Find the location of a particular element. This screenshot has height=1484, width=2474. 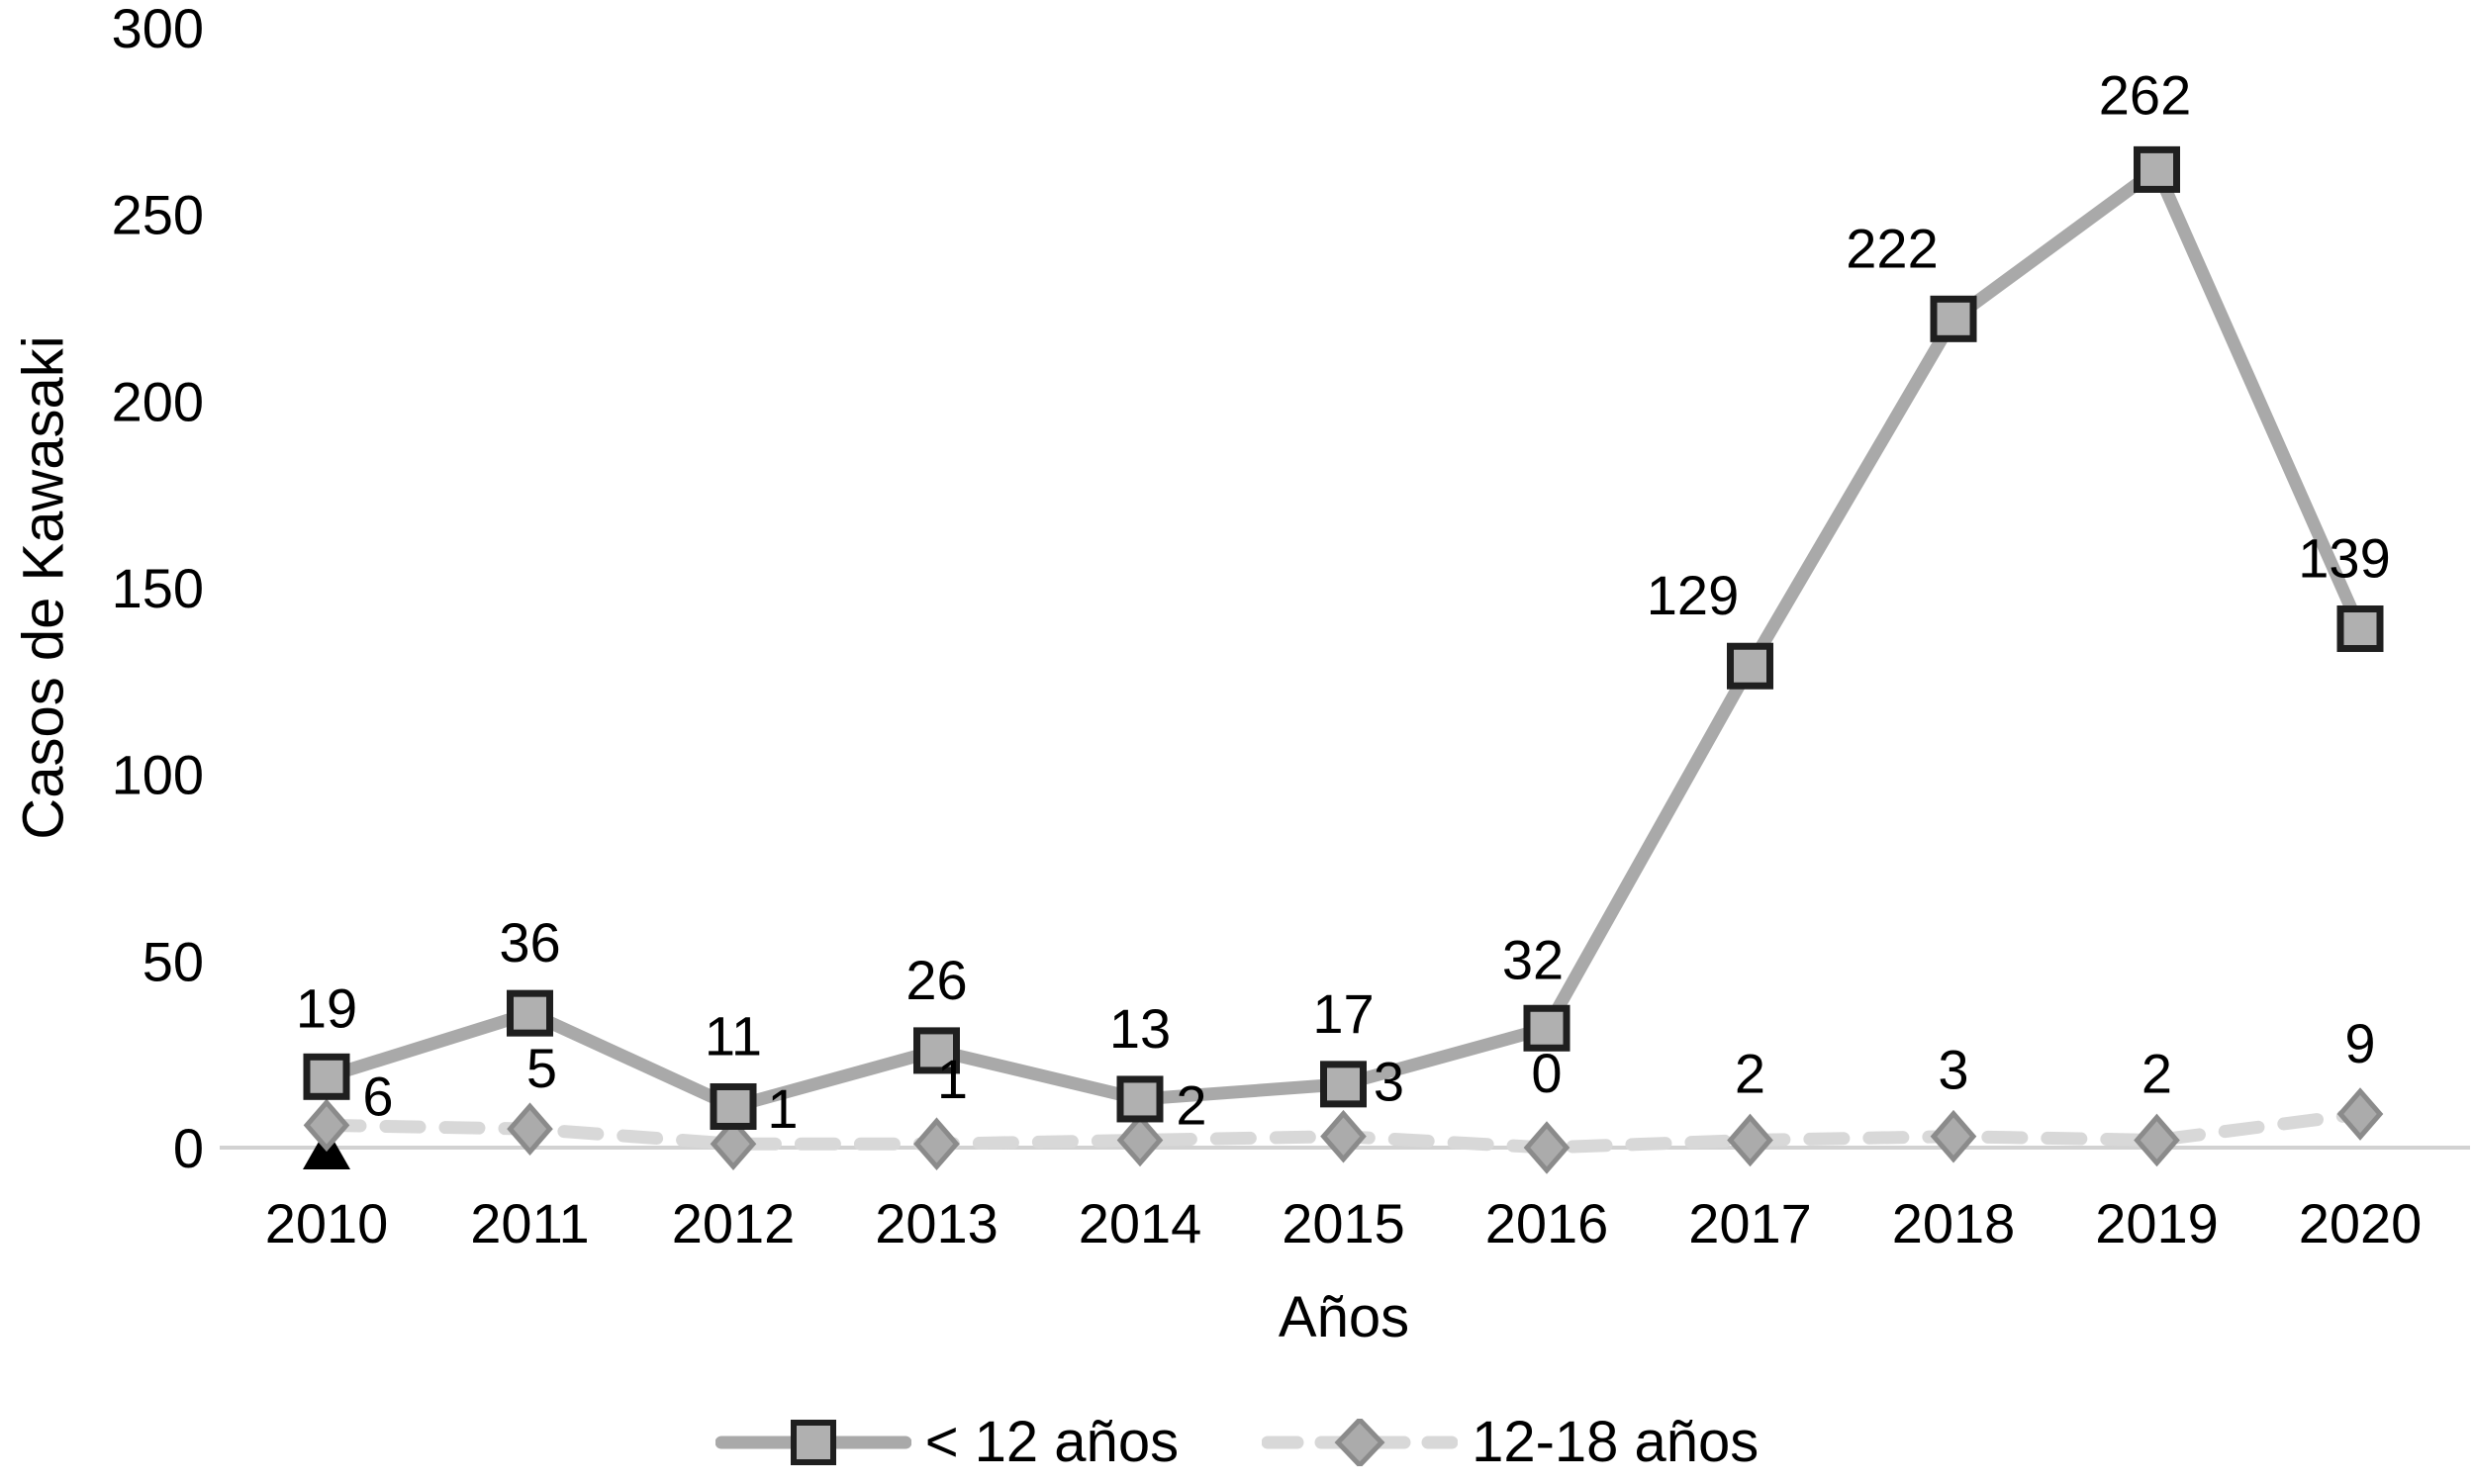

chart-legend: < 12 años 12-18 años is located at coordinates (1237, 1442).